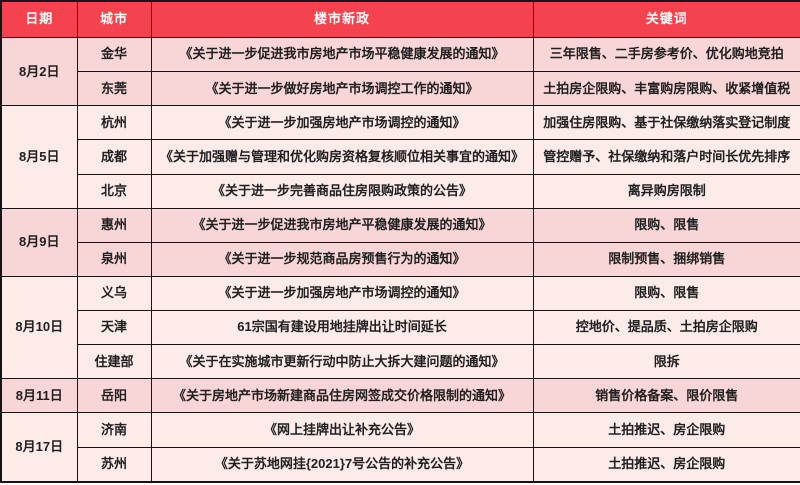 This screenshot has height=485, width=800. What do you see at coordinates (666, 396) in the screenshot?
I see `keywords-cell: 销售价格备案、限价限售` at bounding box center [666, 396].